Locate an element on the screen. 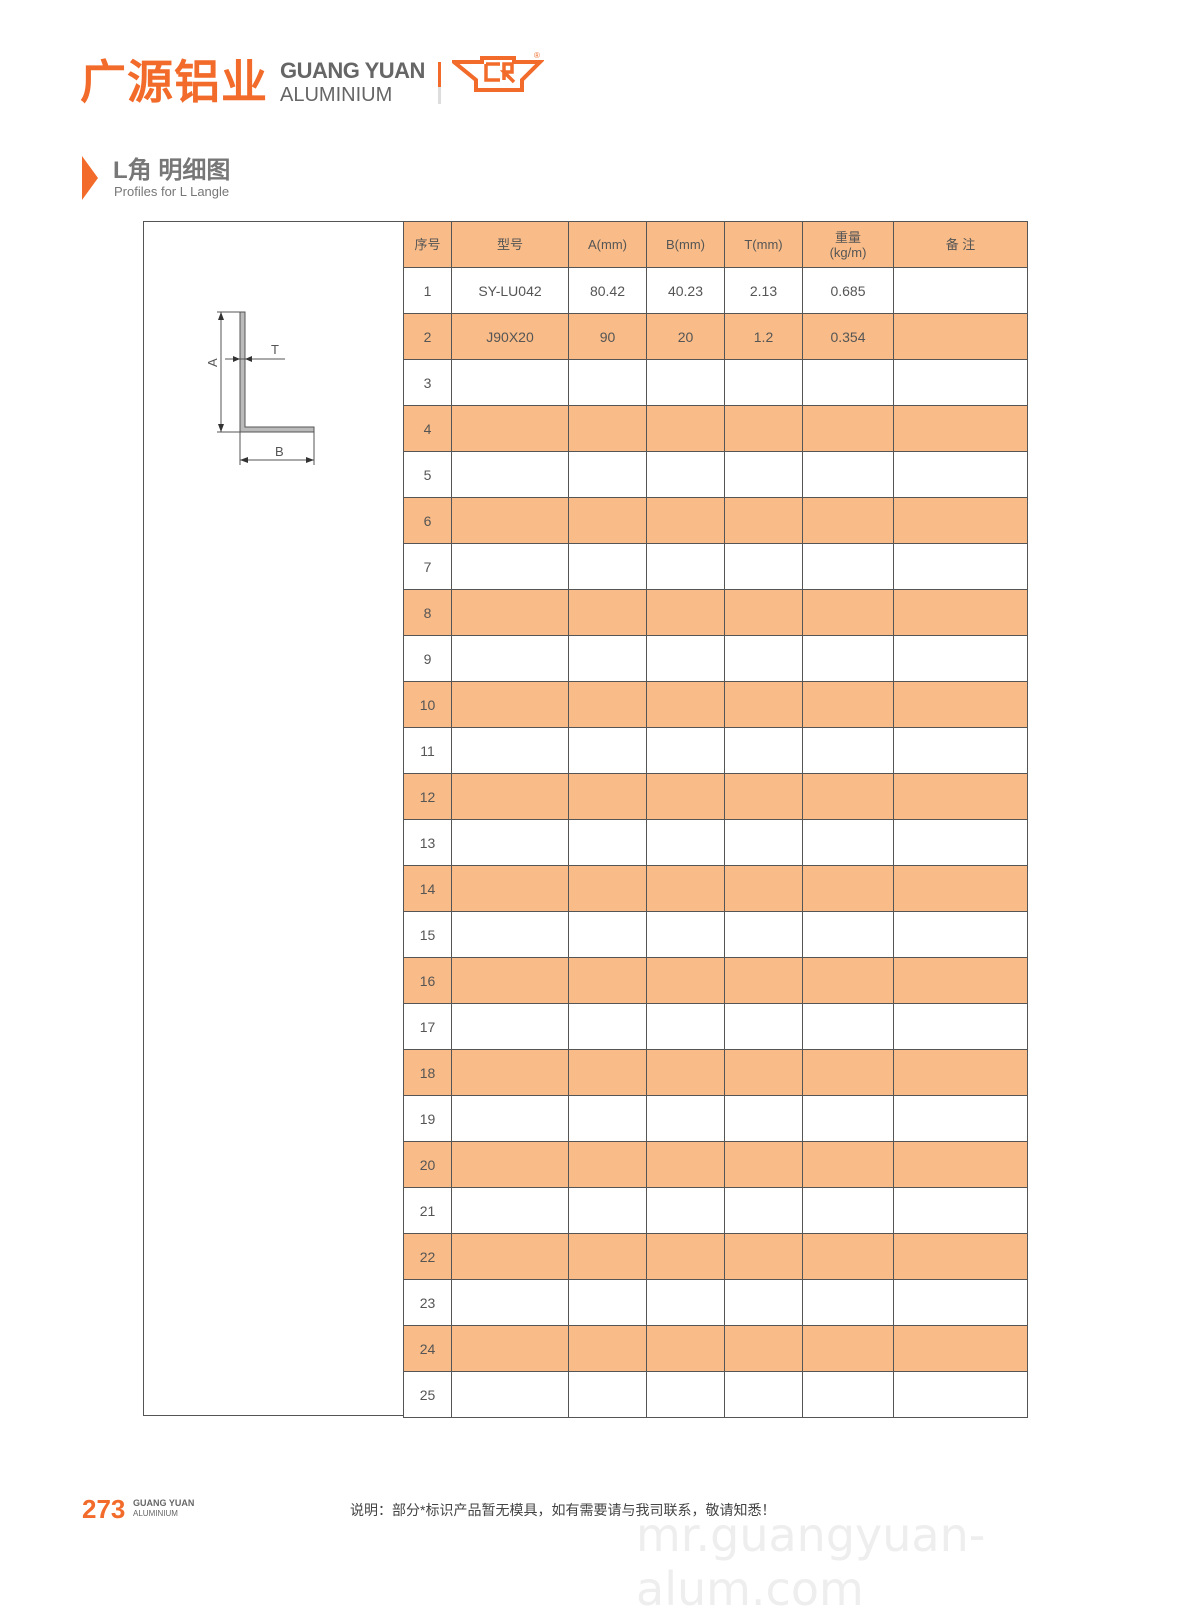 This screenshot has width=1200, height=1616. page-number: 273 is located at coordinates (104, 1509).